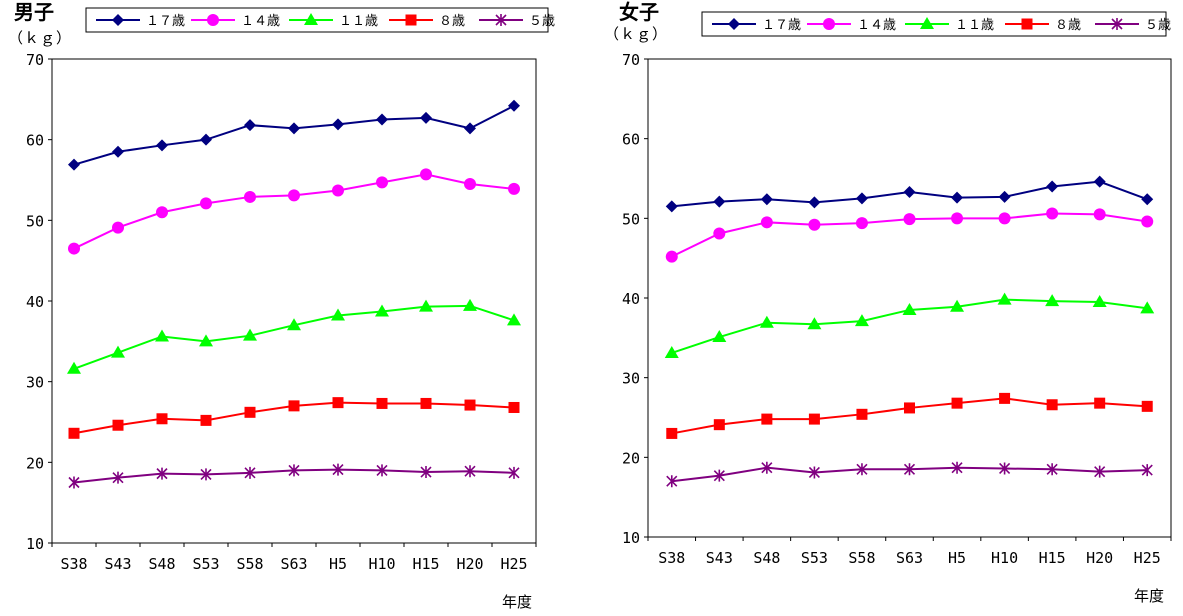 This screenshot has height=616, width=1183. I want to click on y-tick-label: 70, so click(631, 60).